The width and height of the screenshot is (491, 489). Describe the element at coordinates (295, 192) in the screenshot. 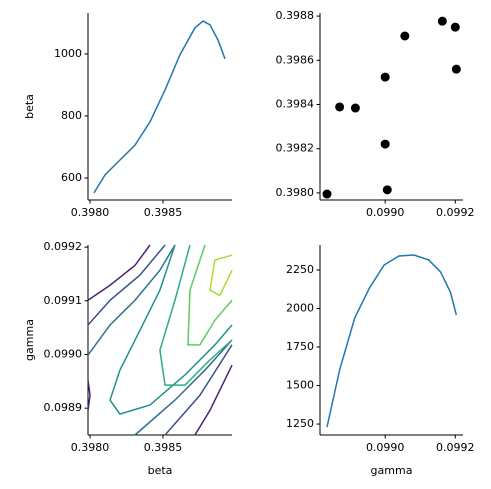

I see `y-tick-label: 0.3980` at that location.